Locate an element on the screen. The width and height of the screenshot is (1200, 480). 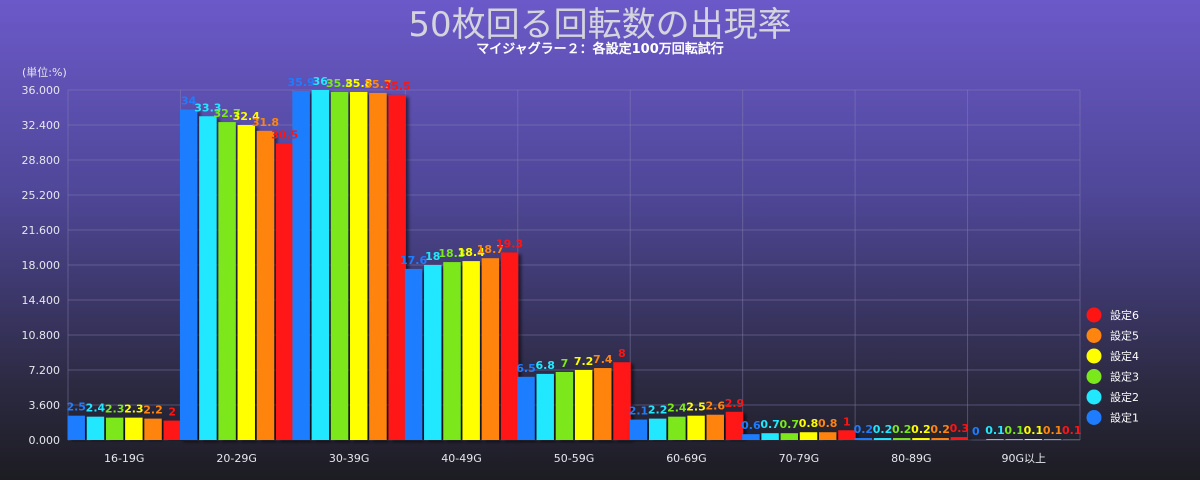
data-label: 8 is located at coordinates (622, 353).